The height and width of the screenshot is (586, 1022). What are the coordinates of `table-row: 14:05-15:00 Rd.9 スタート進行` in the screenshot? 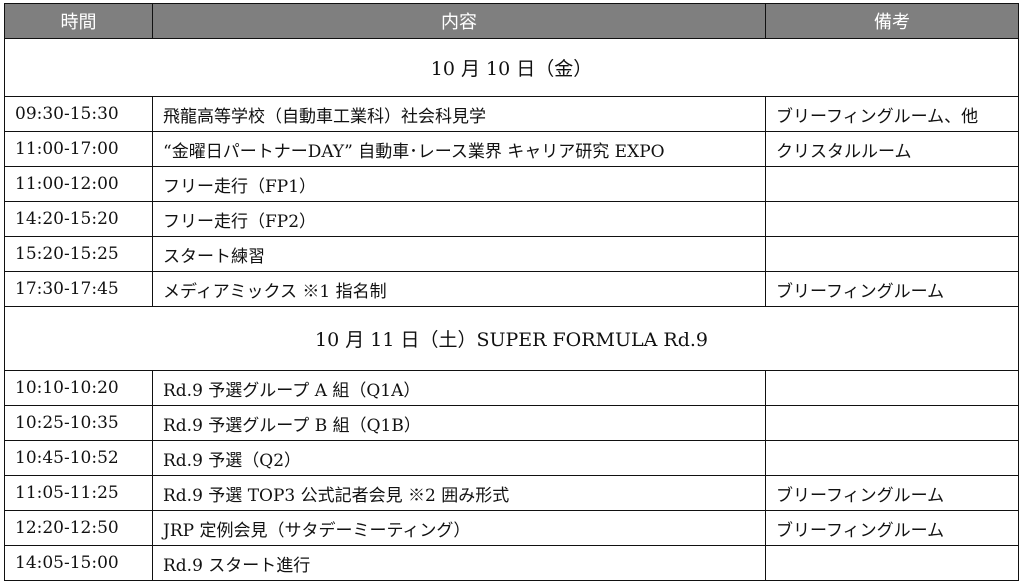 It's located at (511, 563).